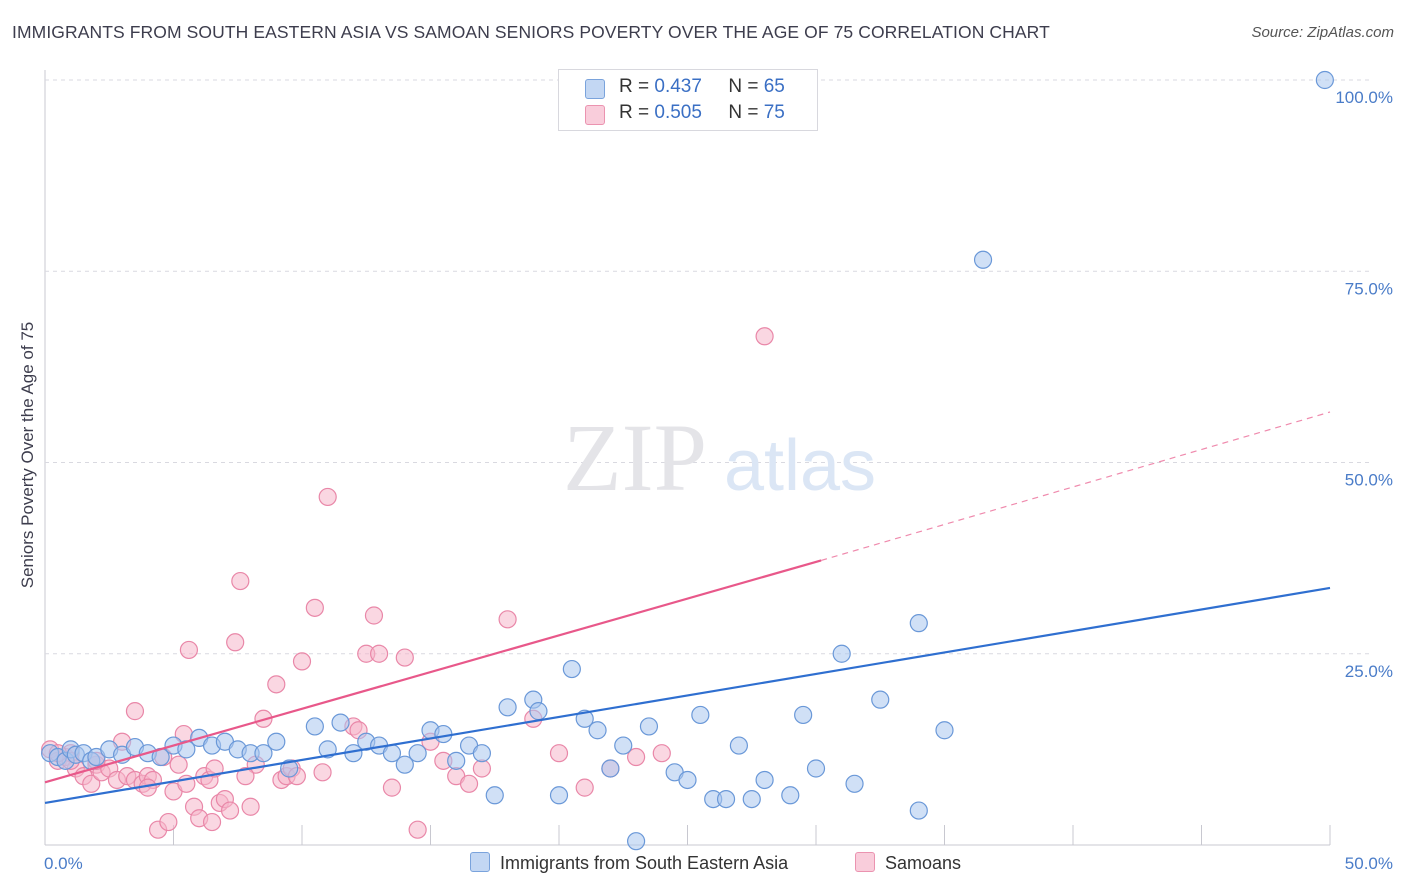  I want to click on x-tick-label: 50.0%, so click(1369, 863).